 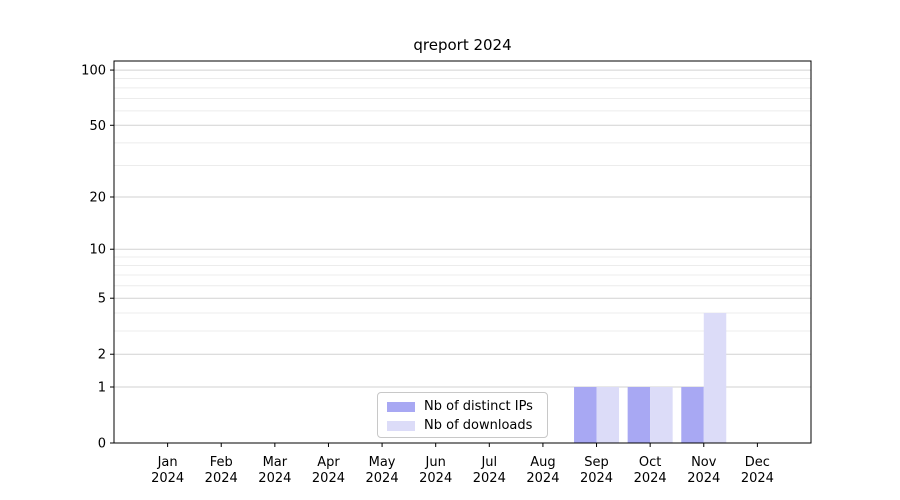 What do you see at coordinates (382, 462) in the screenshot?
I see `x-tick-label-month: May` at bounding box center [382, 462].